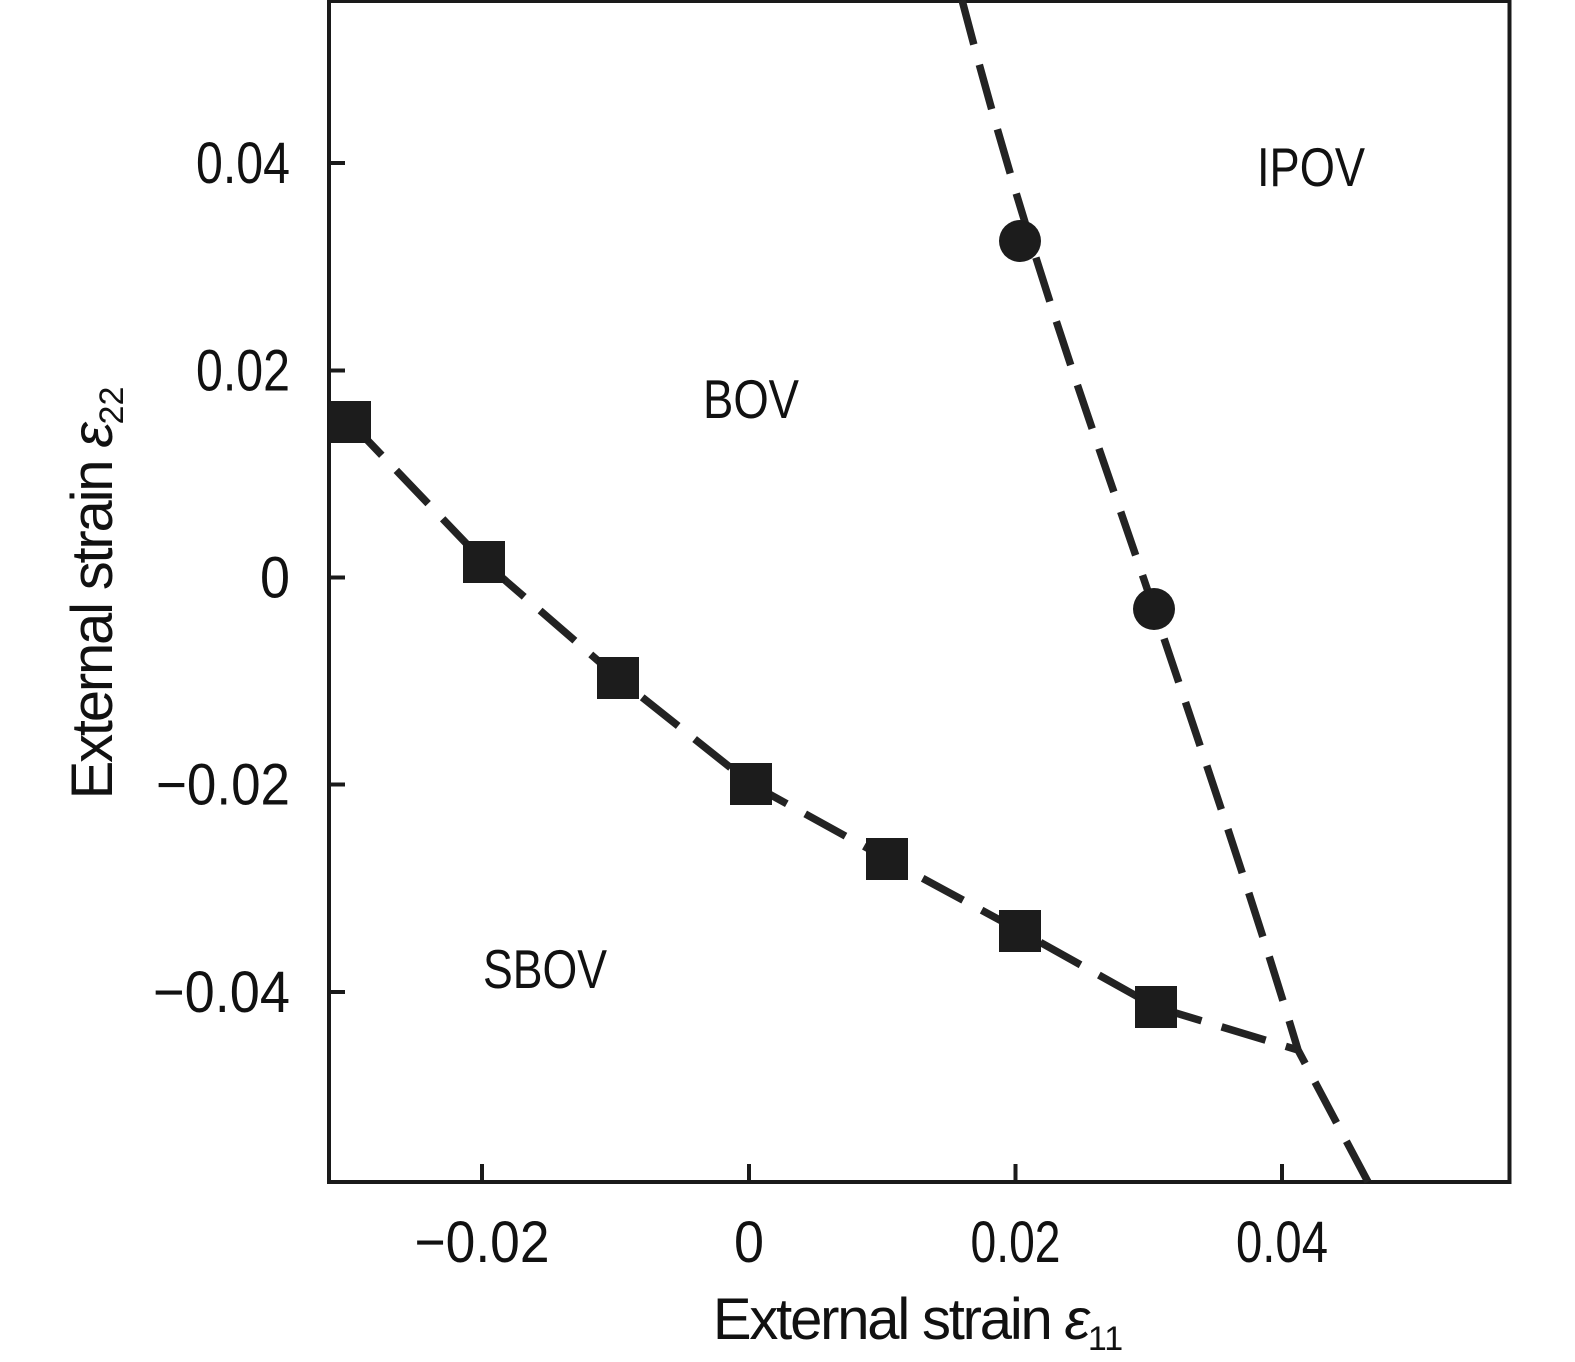  Describe the element at coordinates (545, 969) in the screenshot. I see `svg-text: SBOV` at that location.